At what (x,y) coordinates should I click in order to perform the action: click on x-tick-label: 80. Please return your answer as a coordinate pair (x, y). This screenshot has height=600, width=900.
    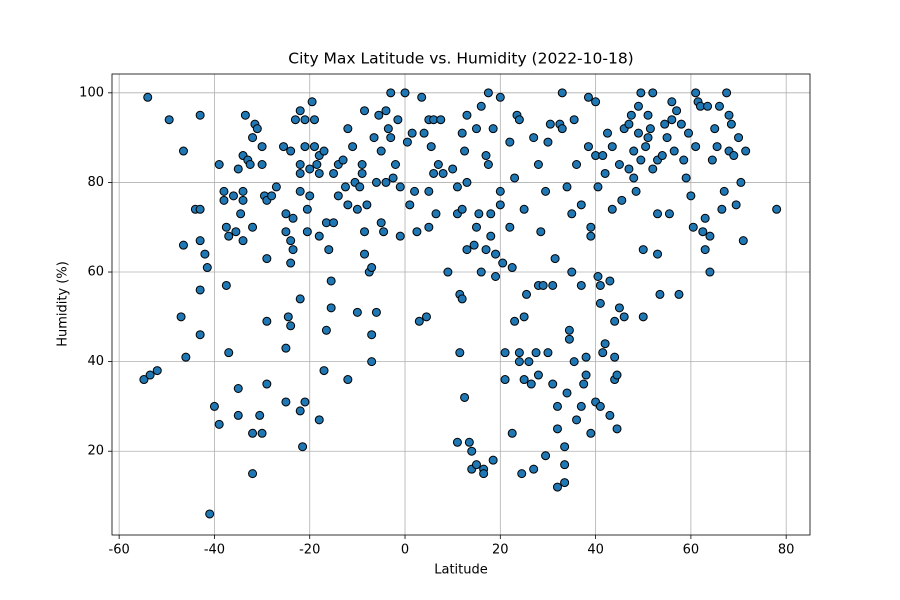
    Looking at the image, I should click on (786, 550).